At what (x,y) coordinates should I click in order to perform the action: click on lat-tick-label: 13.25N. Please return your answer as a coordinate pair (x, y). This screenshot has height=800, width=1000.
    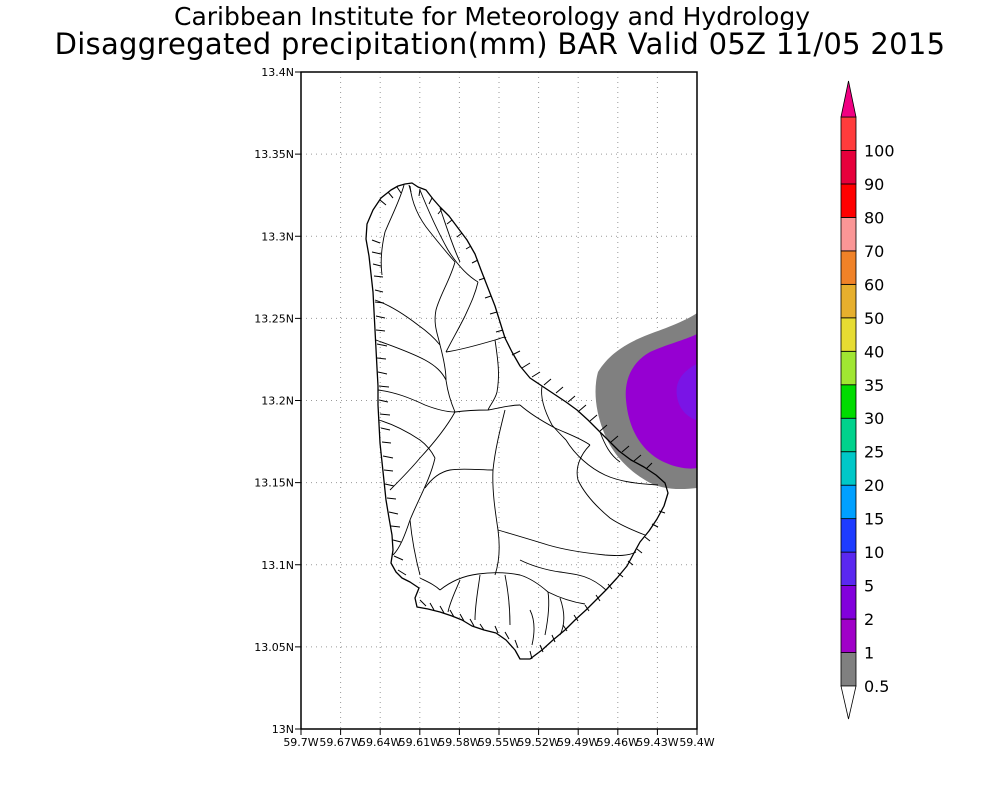
    Looking at the image, I should click on (274, 318).